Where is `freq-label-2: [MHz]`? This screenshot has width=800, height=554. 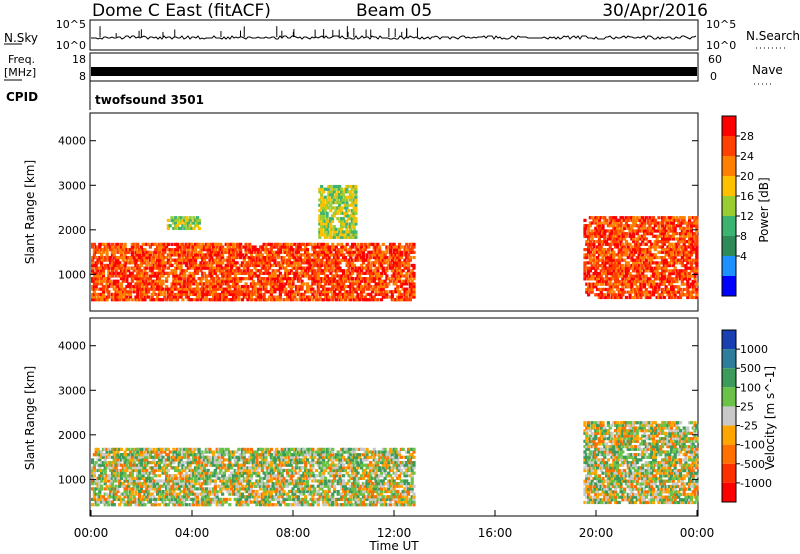 freq-label-2: [MHz] is located at coordinates (20, 72).